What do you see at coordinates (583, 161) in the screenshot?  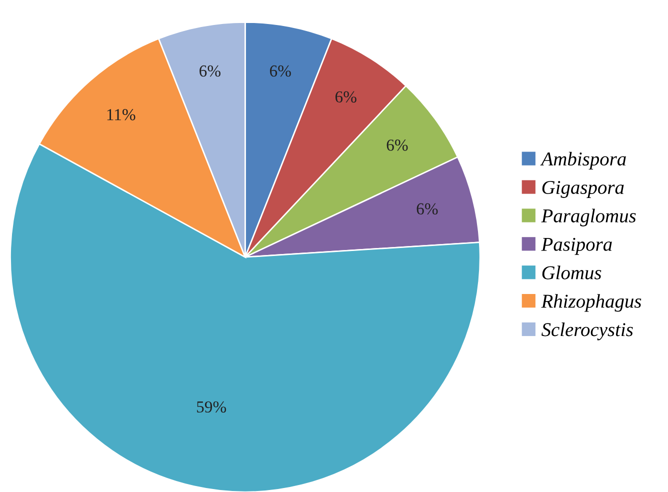 I see `legend-label: Ambispora` at bounding box center [583, 161].